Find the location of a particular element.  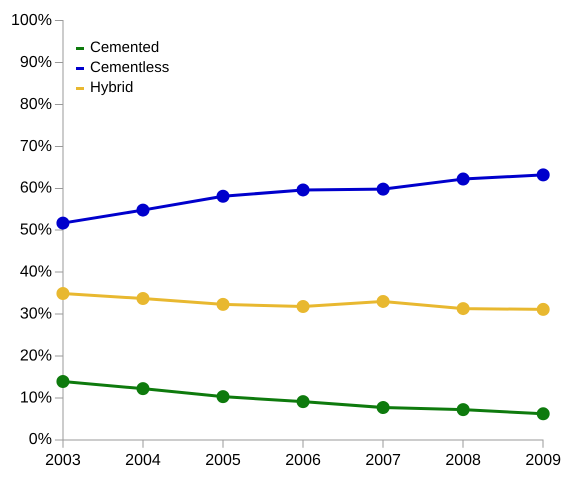

x-tick-label: 2005 is located at coordinates (223, 460).